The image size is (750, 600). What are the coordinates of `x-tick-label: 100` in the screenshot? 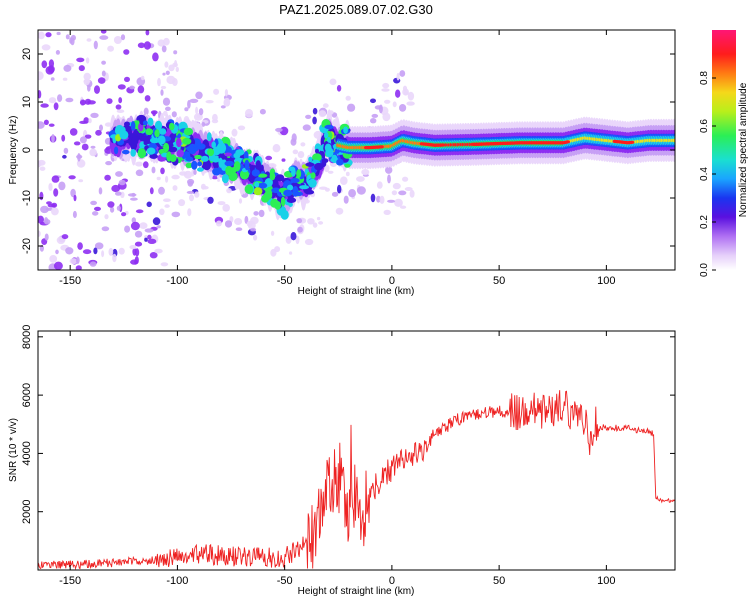 It's located at (606, 581).